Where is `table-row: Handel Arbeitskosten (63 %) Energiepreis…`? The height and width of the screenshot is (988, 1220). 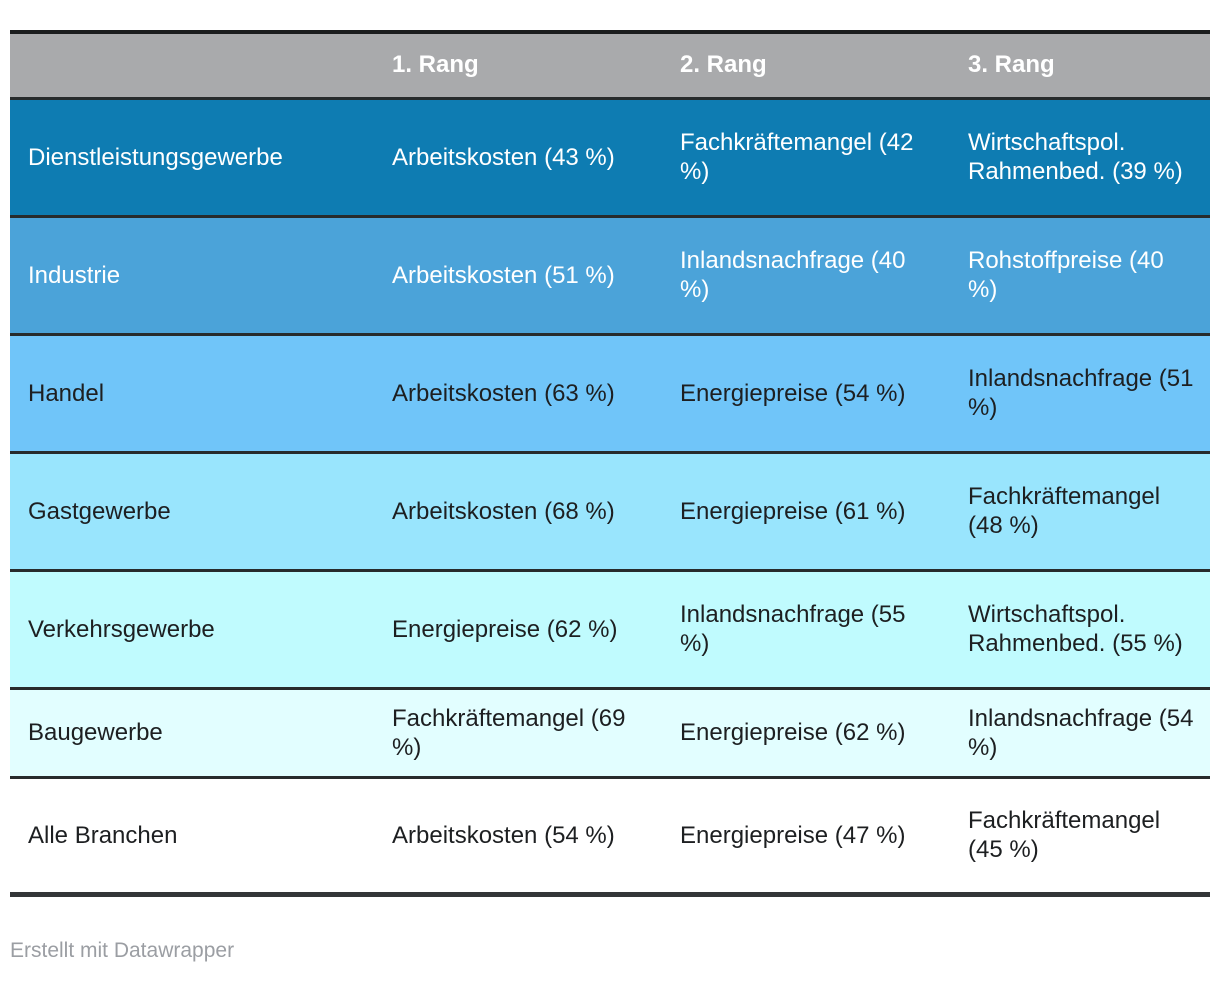
table-row: Handel Arbeitskosten (63 %) Energiepreis… is located at coordinates (610, 392).